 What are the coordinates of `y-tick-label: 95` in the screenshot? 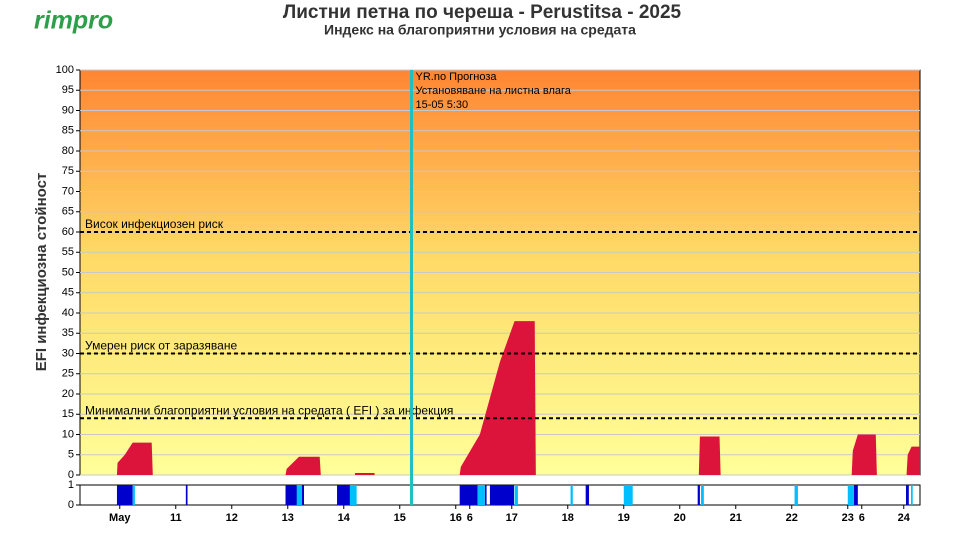 It's located at (68, 90).